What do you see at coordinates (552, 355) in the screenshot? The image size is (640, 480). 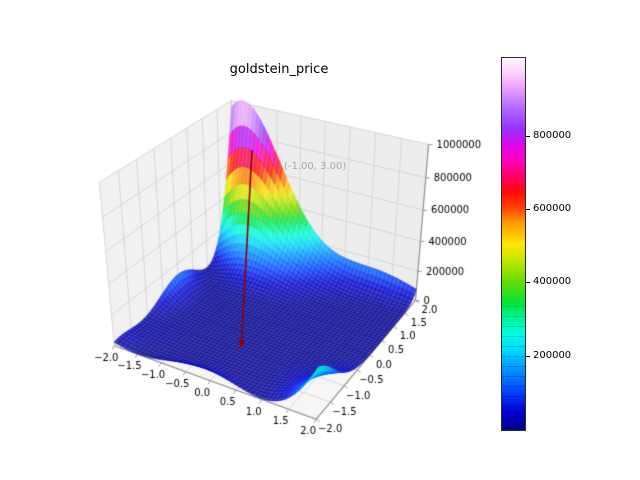 I see `colorbar-tick-label: 200000` at bounding box center [552, 355].